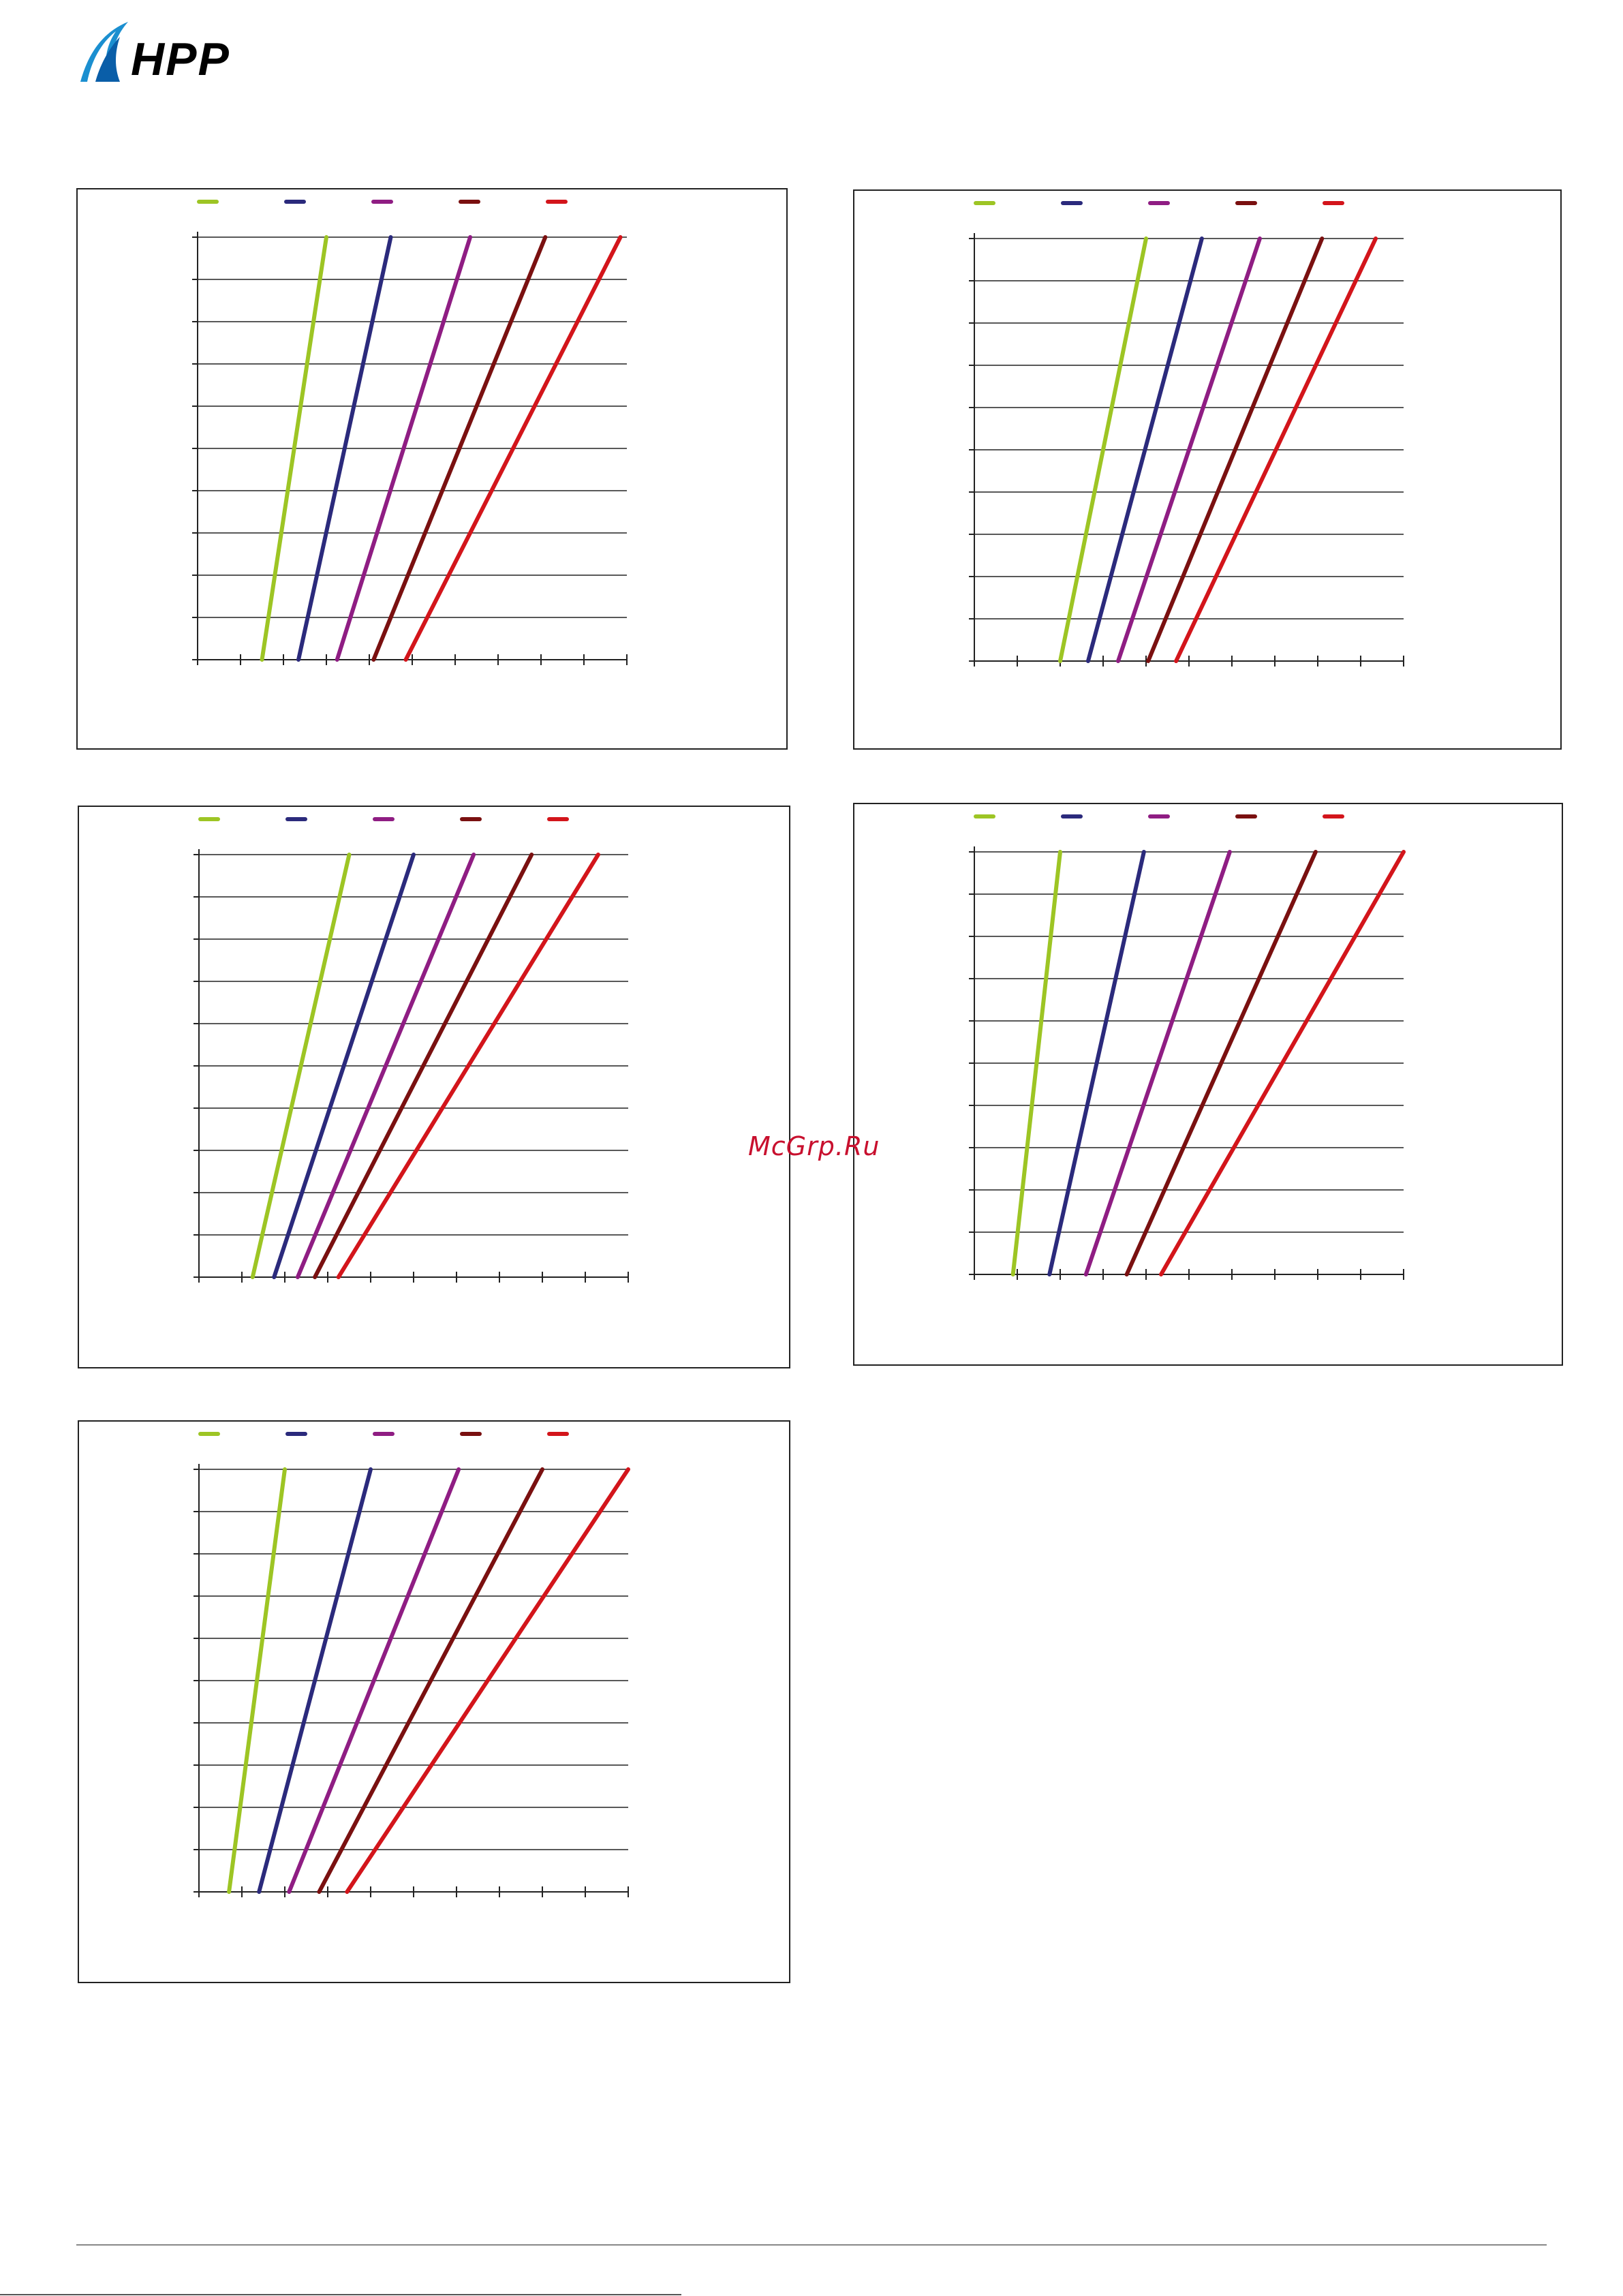 The height and width of the screenshot is (2296, 1623). What do you see at coordinates (104, 52) in the screenshot?
I see `logo-swoosh-icon` at bounding box center [104, 52].